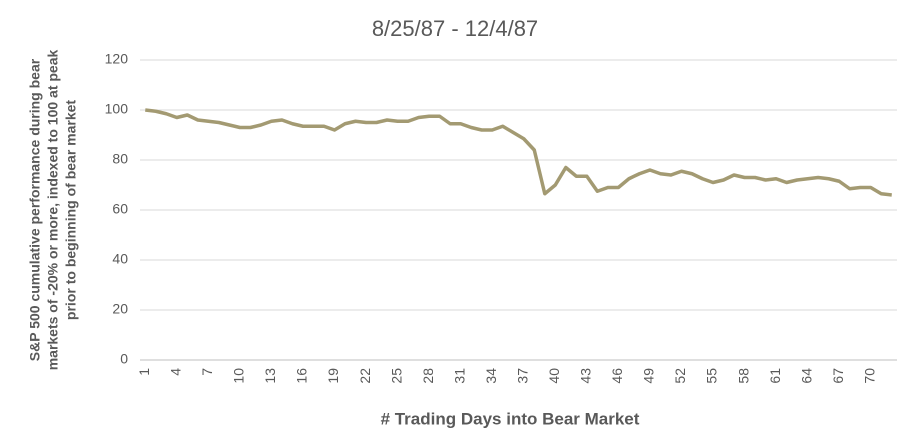  Describe the element at coordinates (680, 376) in the screenshot. I see `x-tick-label: 52` at that location.